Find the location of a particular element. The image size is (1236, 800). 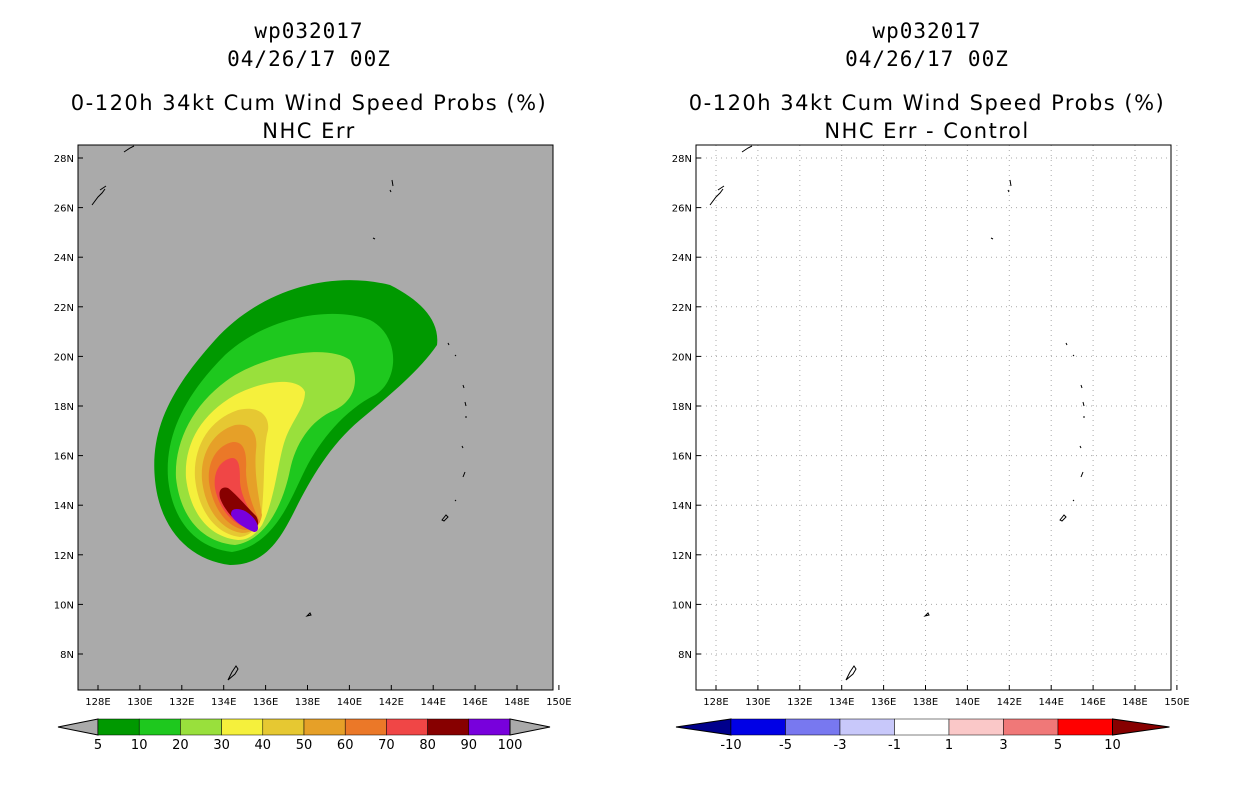

lat-label: 18N is located at coordinates (64, 407).